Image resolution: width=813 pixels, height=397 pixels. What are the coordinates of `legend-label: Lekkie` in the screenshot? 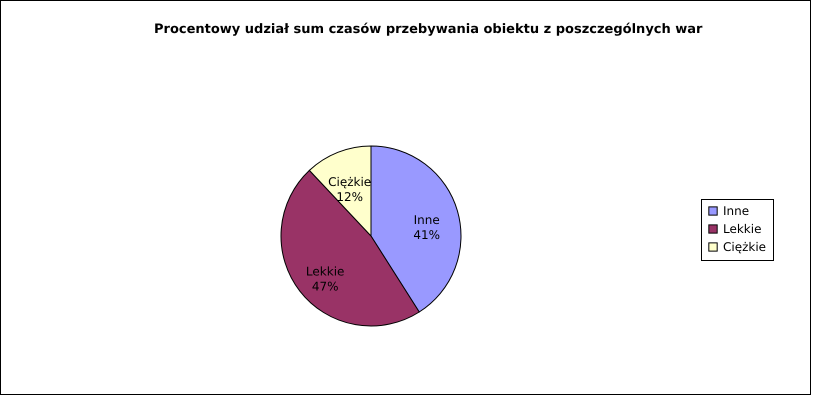 It's located at (742, 229).